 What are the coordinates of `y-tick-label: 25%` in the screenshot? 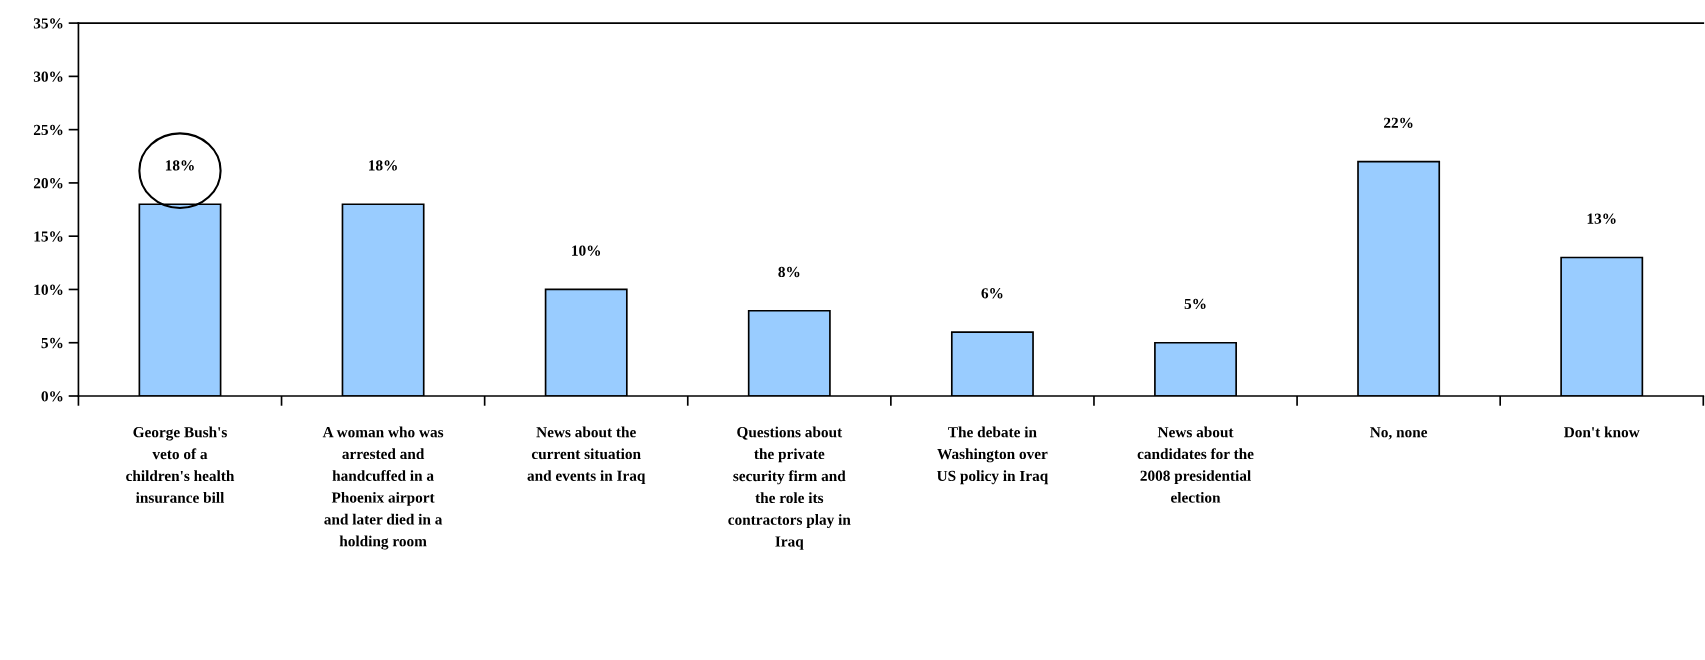 It's located at (48, 130).